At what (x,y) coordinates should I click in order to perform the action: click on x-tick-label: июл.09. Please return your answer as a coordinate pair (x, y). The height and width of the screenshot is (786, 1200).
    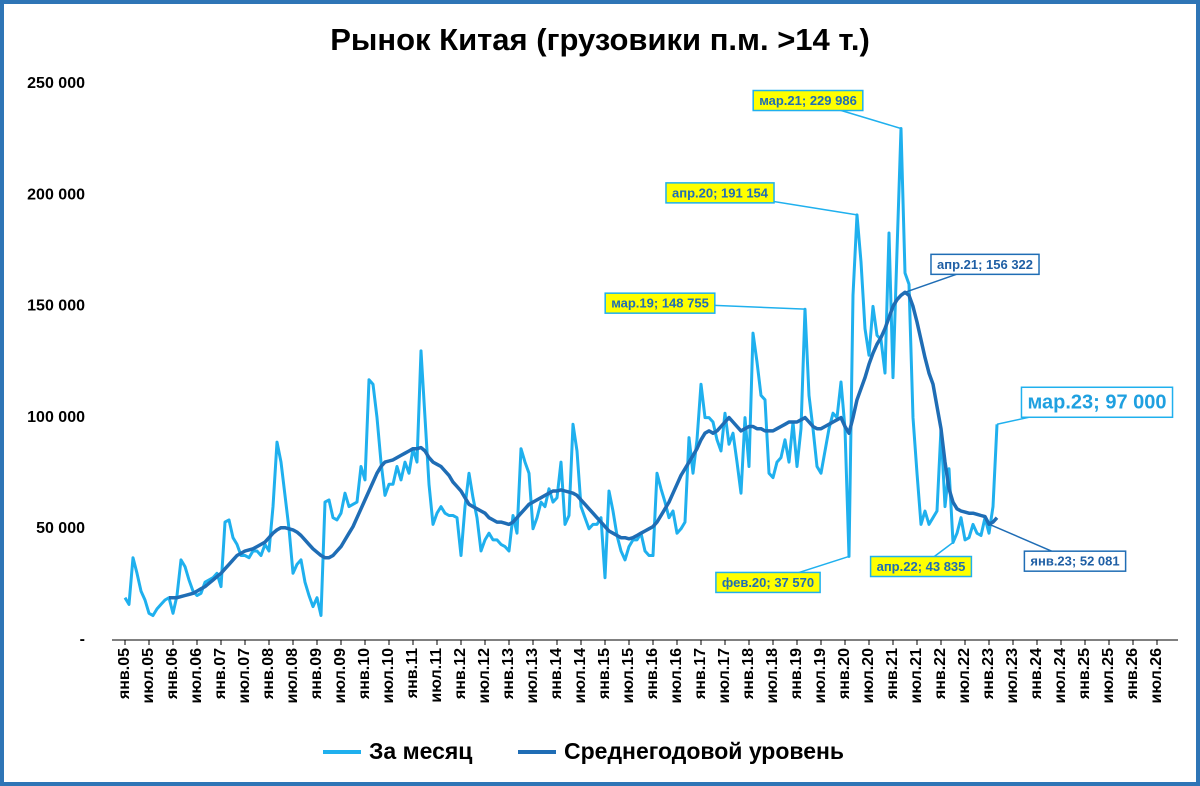
    Looking at the image, I should click on (340, 676).